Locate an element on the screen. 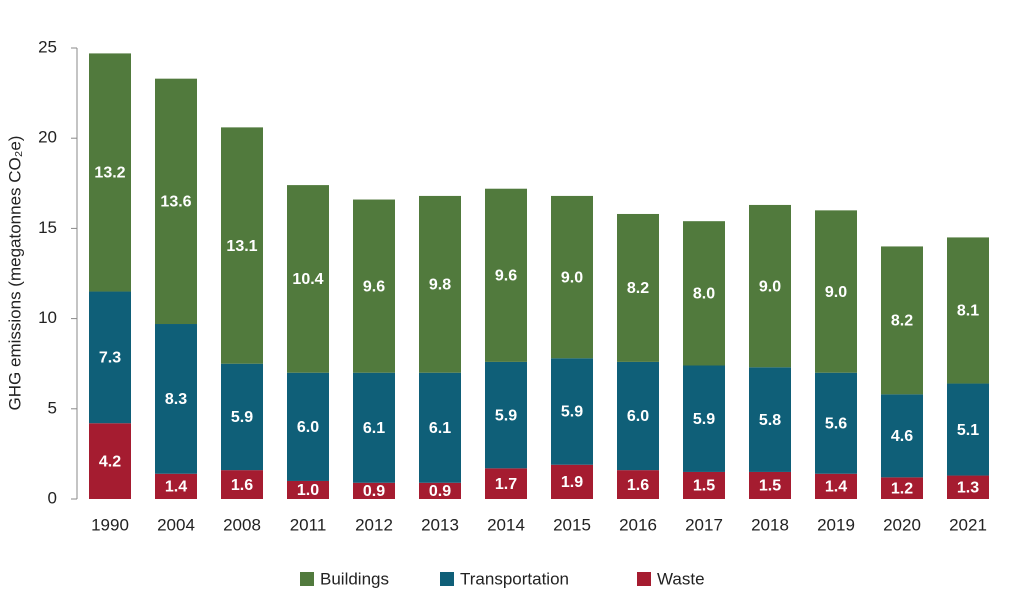 Image resolution: width=1024 pixels, height=589 pixels. x-tick-label: 2017 is located at coordinates (704, 524).